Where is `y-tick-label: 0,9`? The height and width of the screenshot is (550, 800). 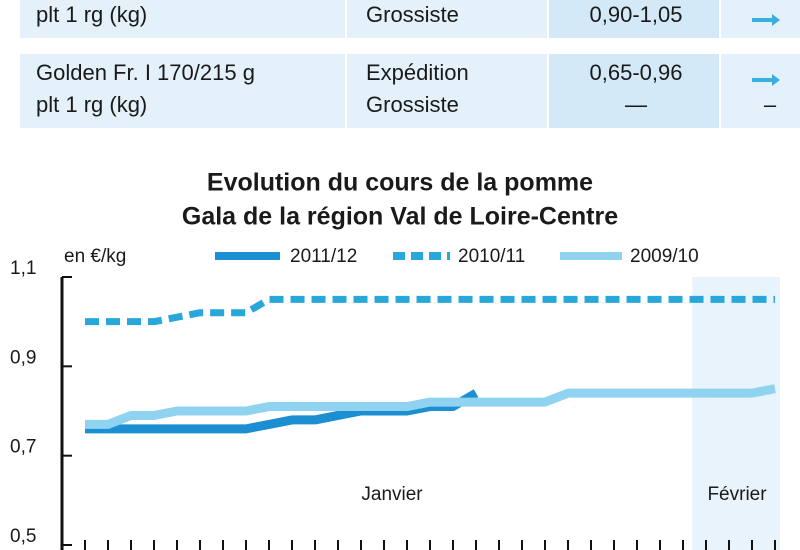
y-tick-label: 0,9 is located at coordinates (23, 357).